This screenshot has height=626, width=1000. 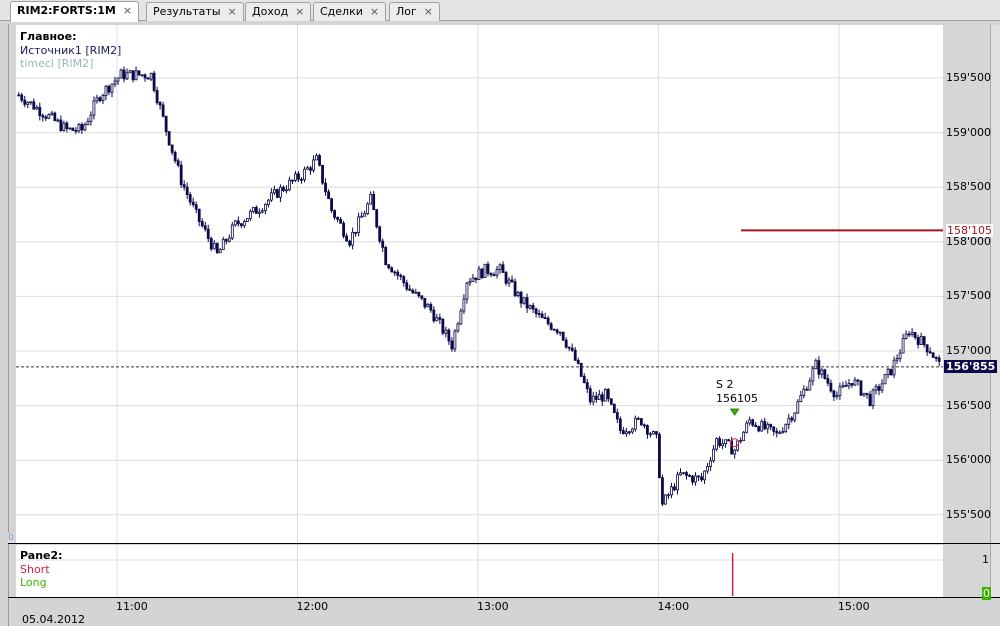 I want to click on pane2, so click(x=479, y=571).